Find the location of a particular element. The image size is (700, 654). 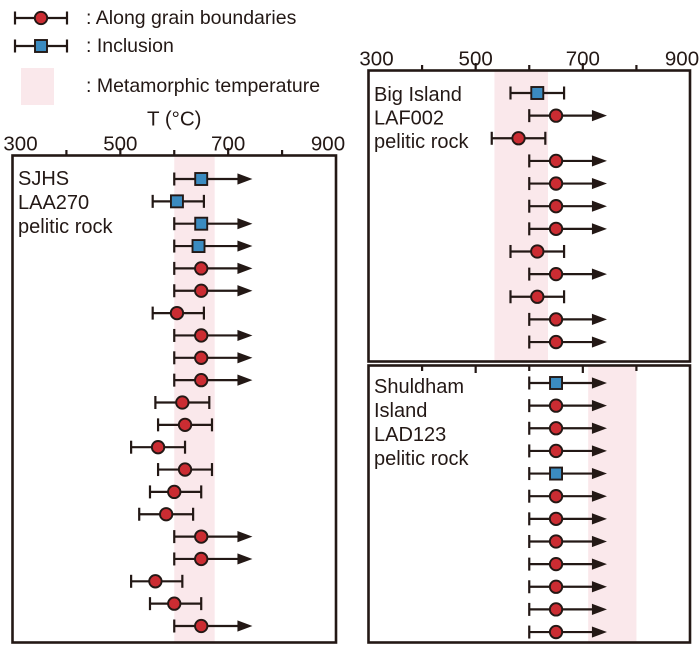

red-circle-icon is located at coordinates (41, 18).